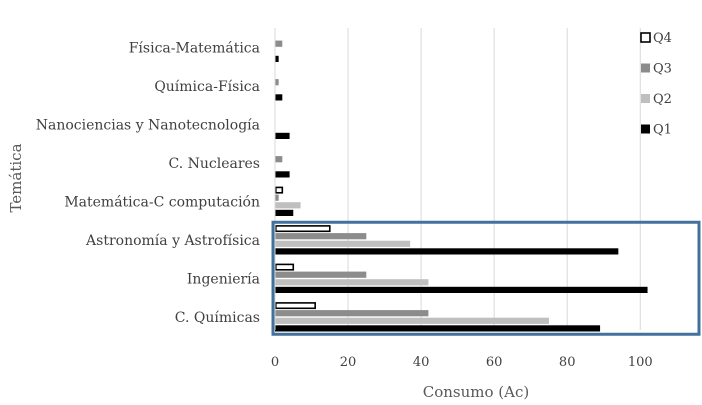 Image resolution: width=702 pixels, height=405 pixels. What do you see at coordinates (421, 362) in the screenshot?
I see `x-tick-label: 40` at bounding box center [421, 362].